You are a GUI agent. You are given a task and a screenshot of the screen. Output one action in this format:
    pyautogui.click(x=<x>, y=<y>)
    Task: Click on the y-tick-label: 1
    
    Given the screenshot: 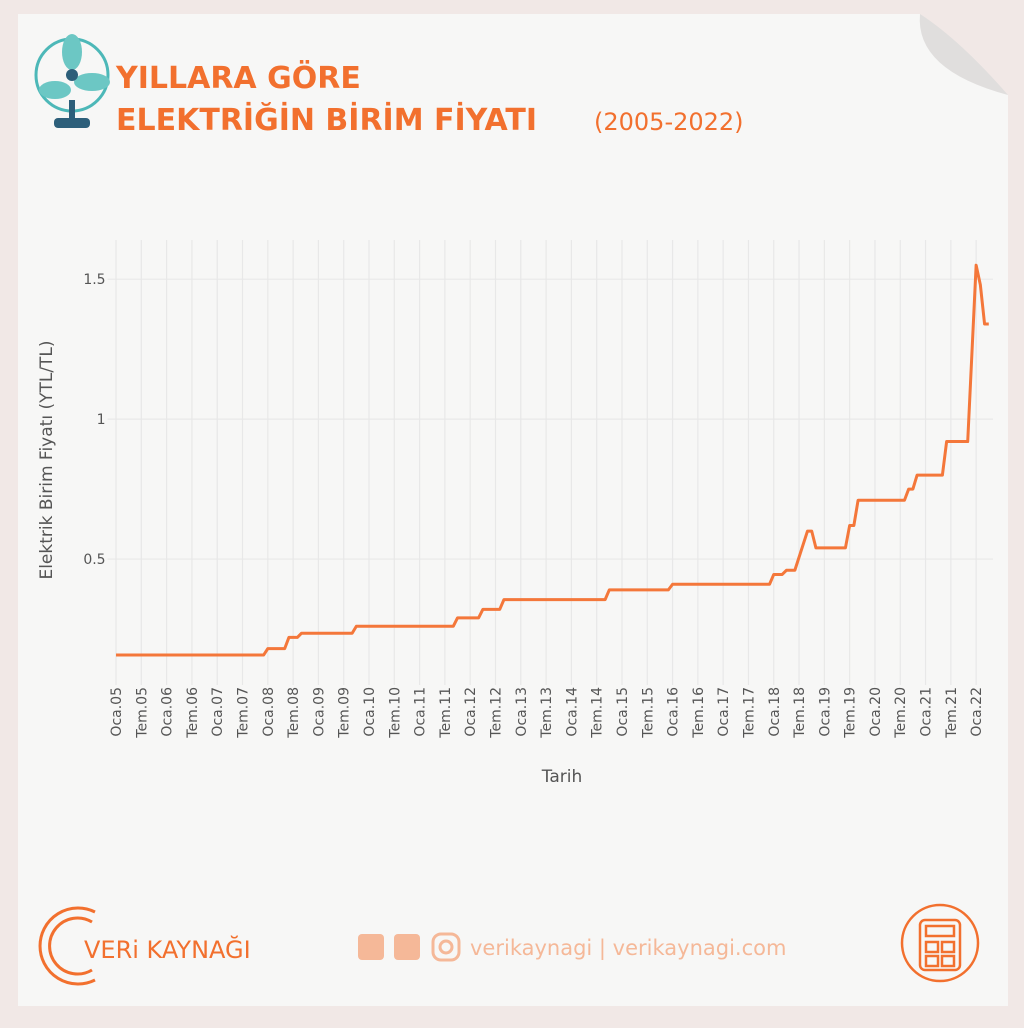 What is the action you would take?
    pyautogui.click(x=101, y=420)
    